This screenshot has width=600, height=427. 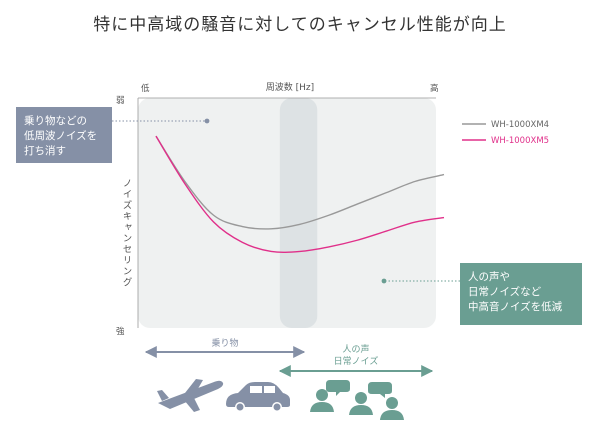 What do you see at coordinates (55, 121) in the screenshot?
I see `callout-low-line1: 乗り物などの` at bounding box center [55, 121].